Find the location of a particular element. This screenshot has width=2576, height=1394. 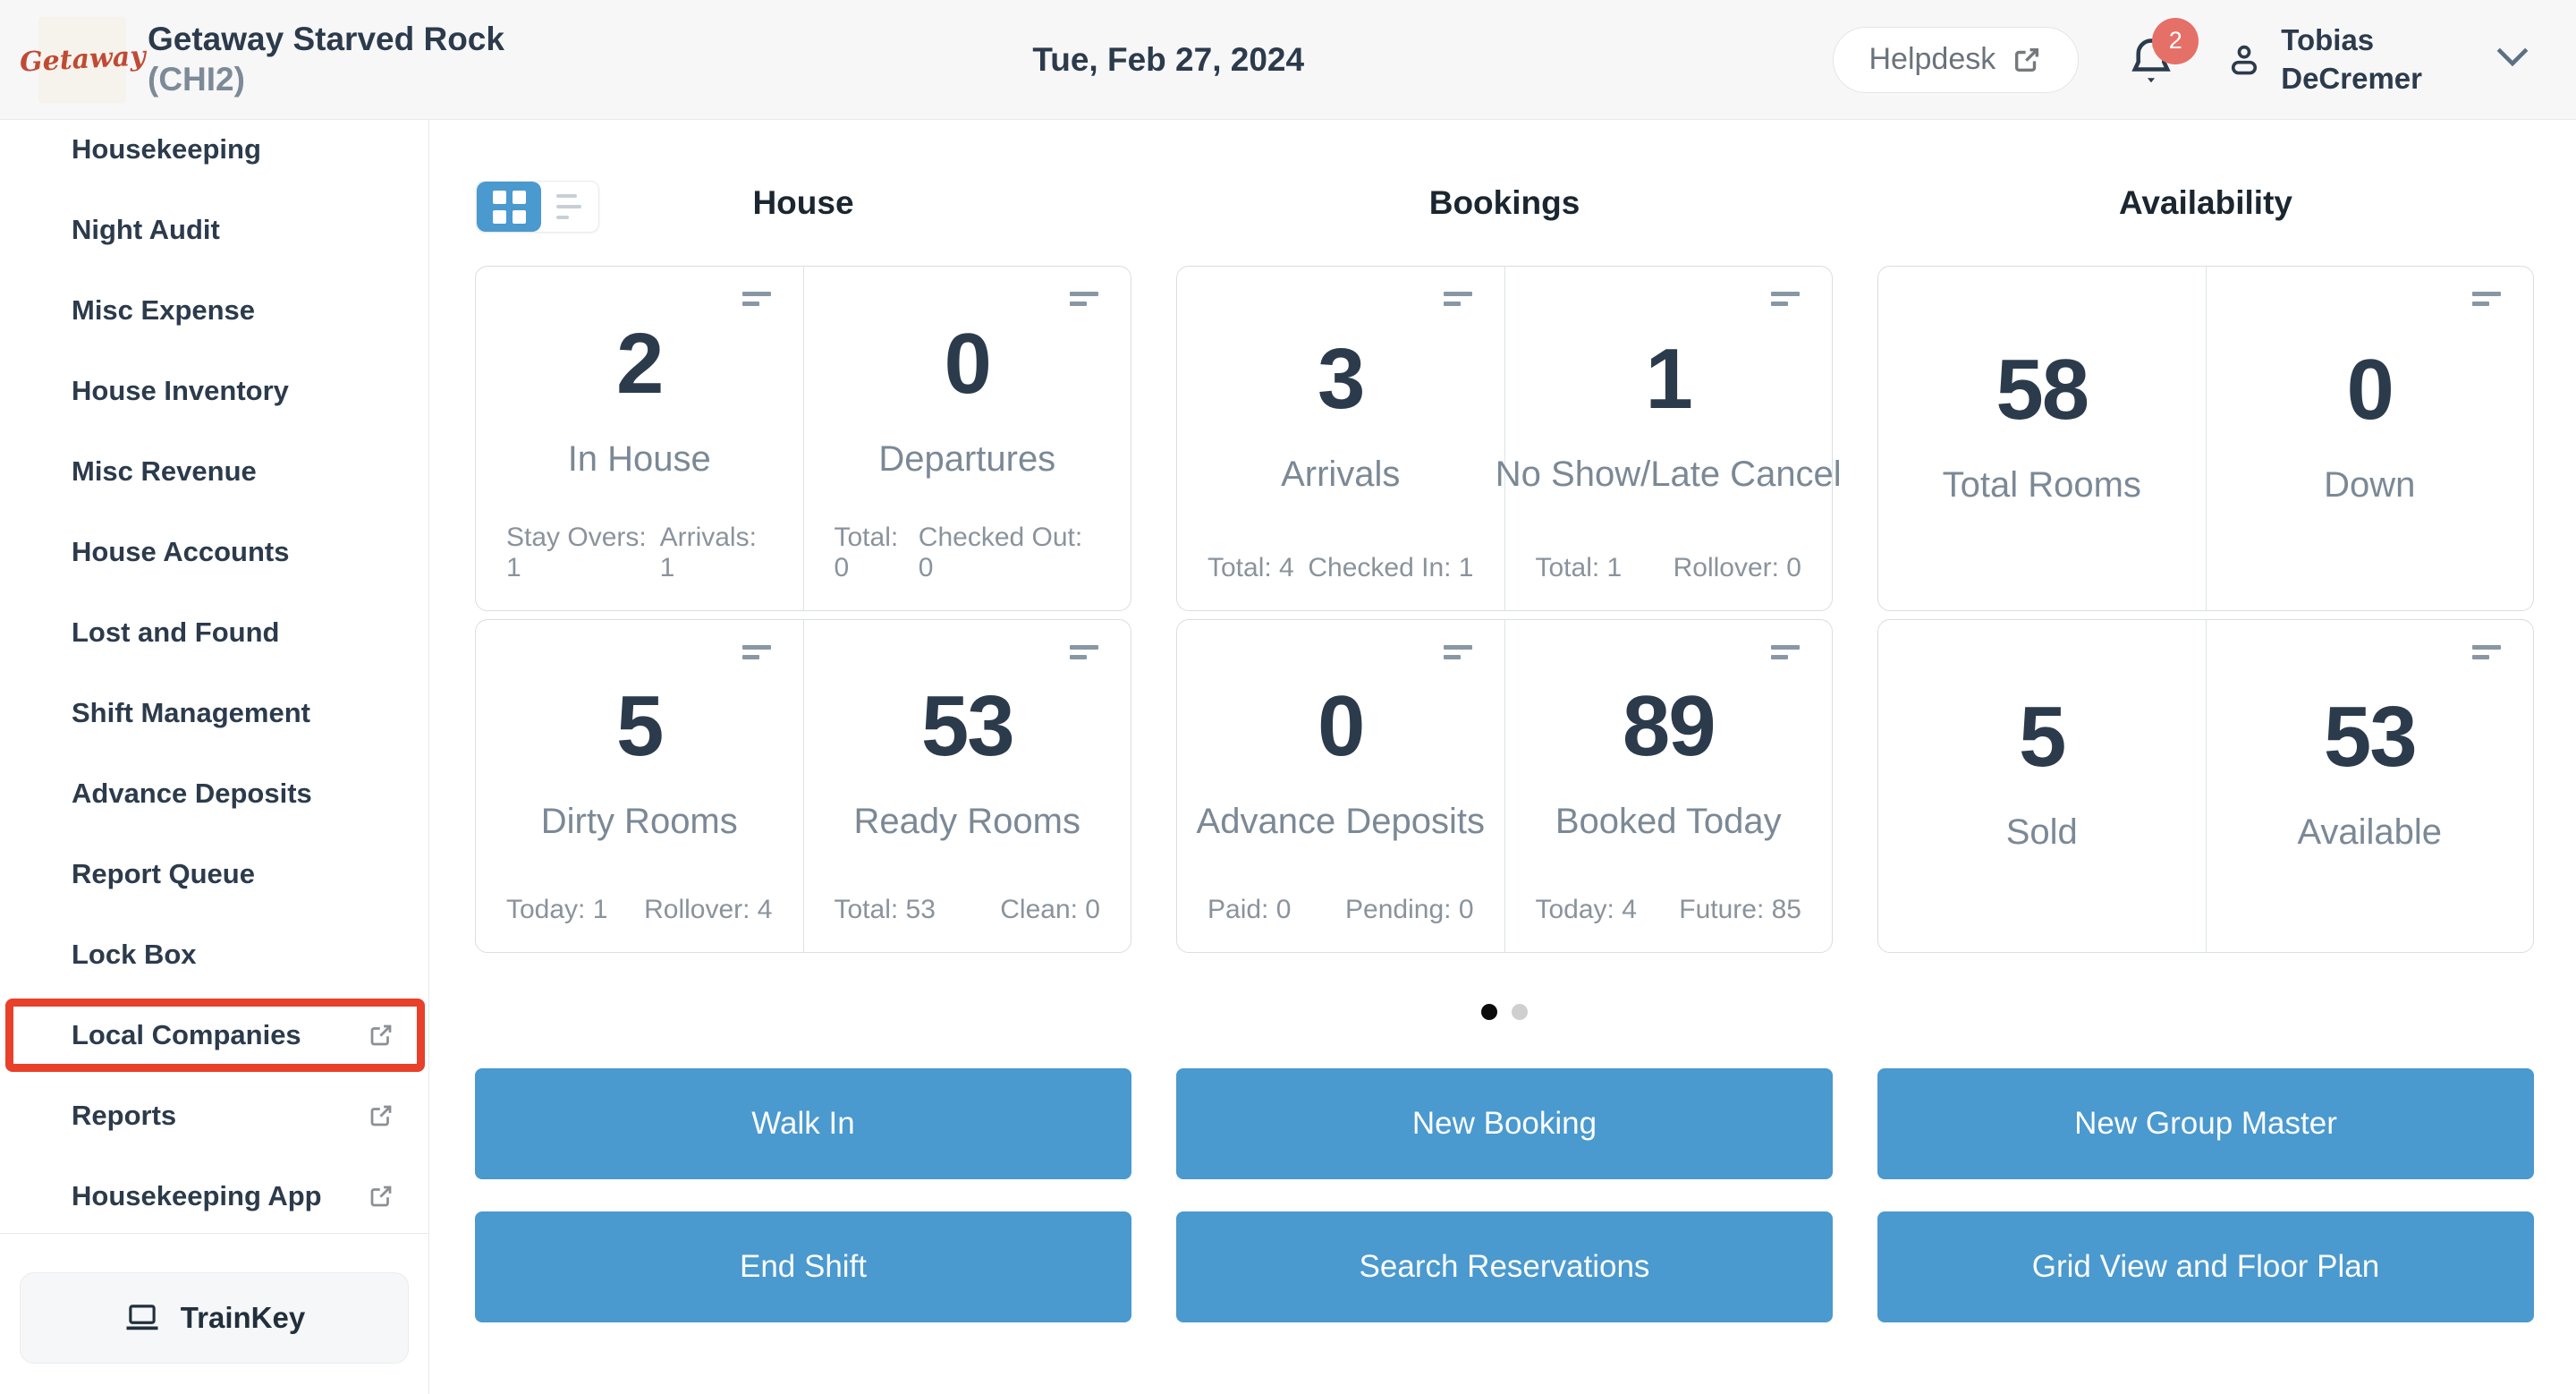

stat-label: In House is located at coordinates (639, 459).